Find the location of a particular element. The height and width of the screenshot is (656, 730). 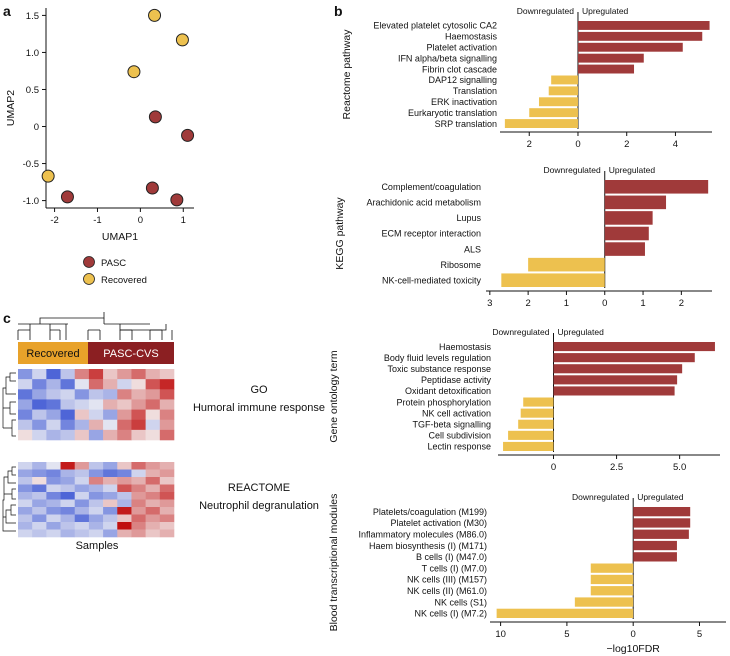

bar-category-label: Arachidonic acid metabolism is located at coordinates (423, 203).